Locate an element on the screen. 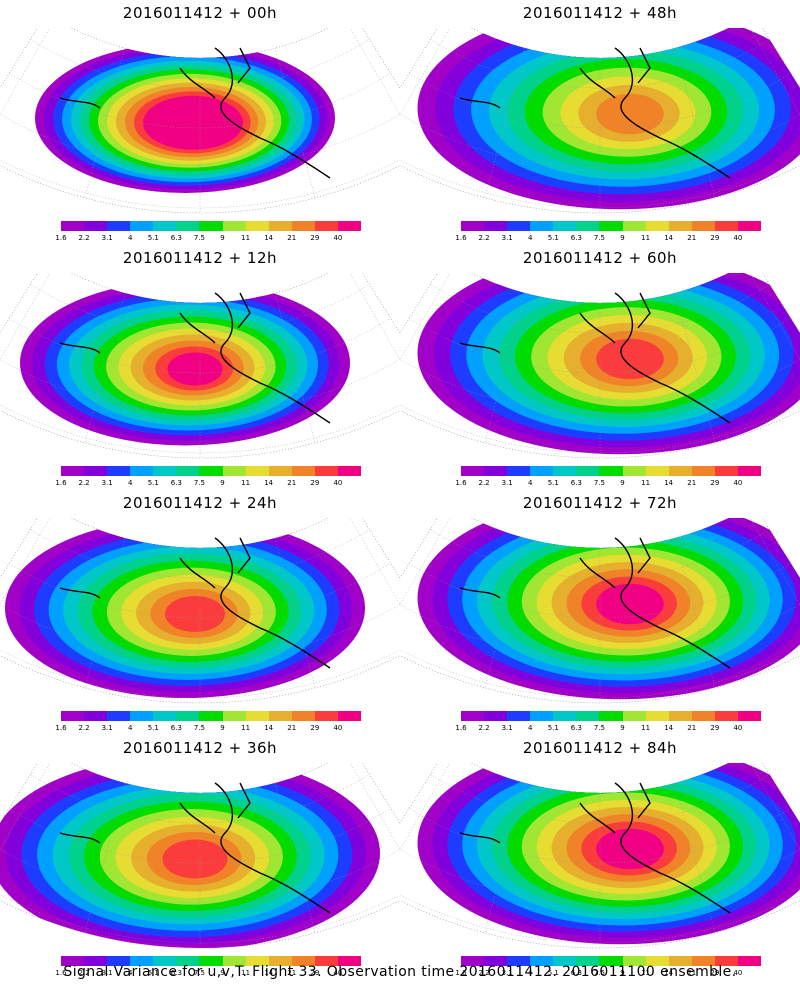  coastline is located at coordinates (595, 113).